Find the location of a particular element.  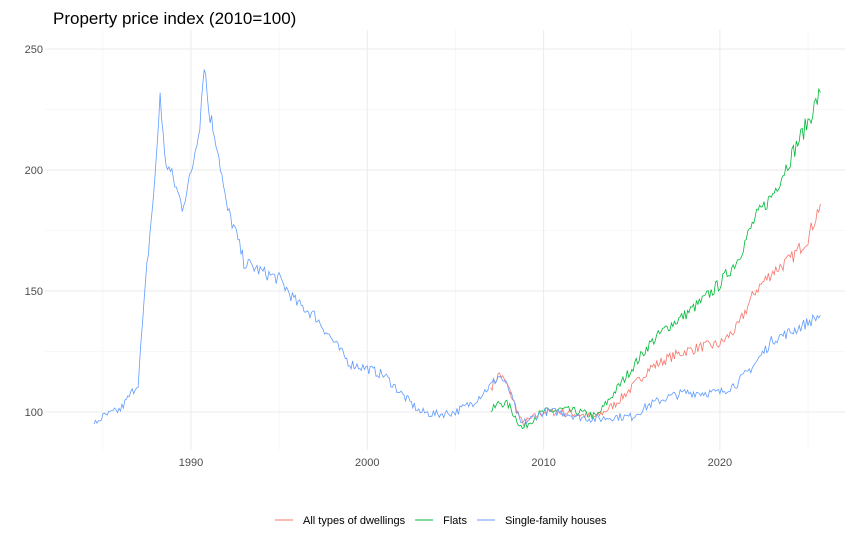

y-tick-label: 100 is located at coordinates (34, 413).